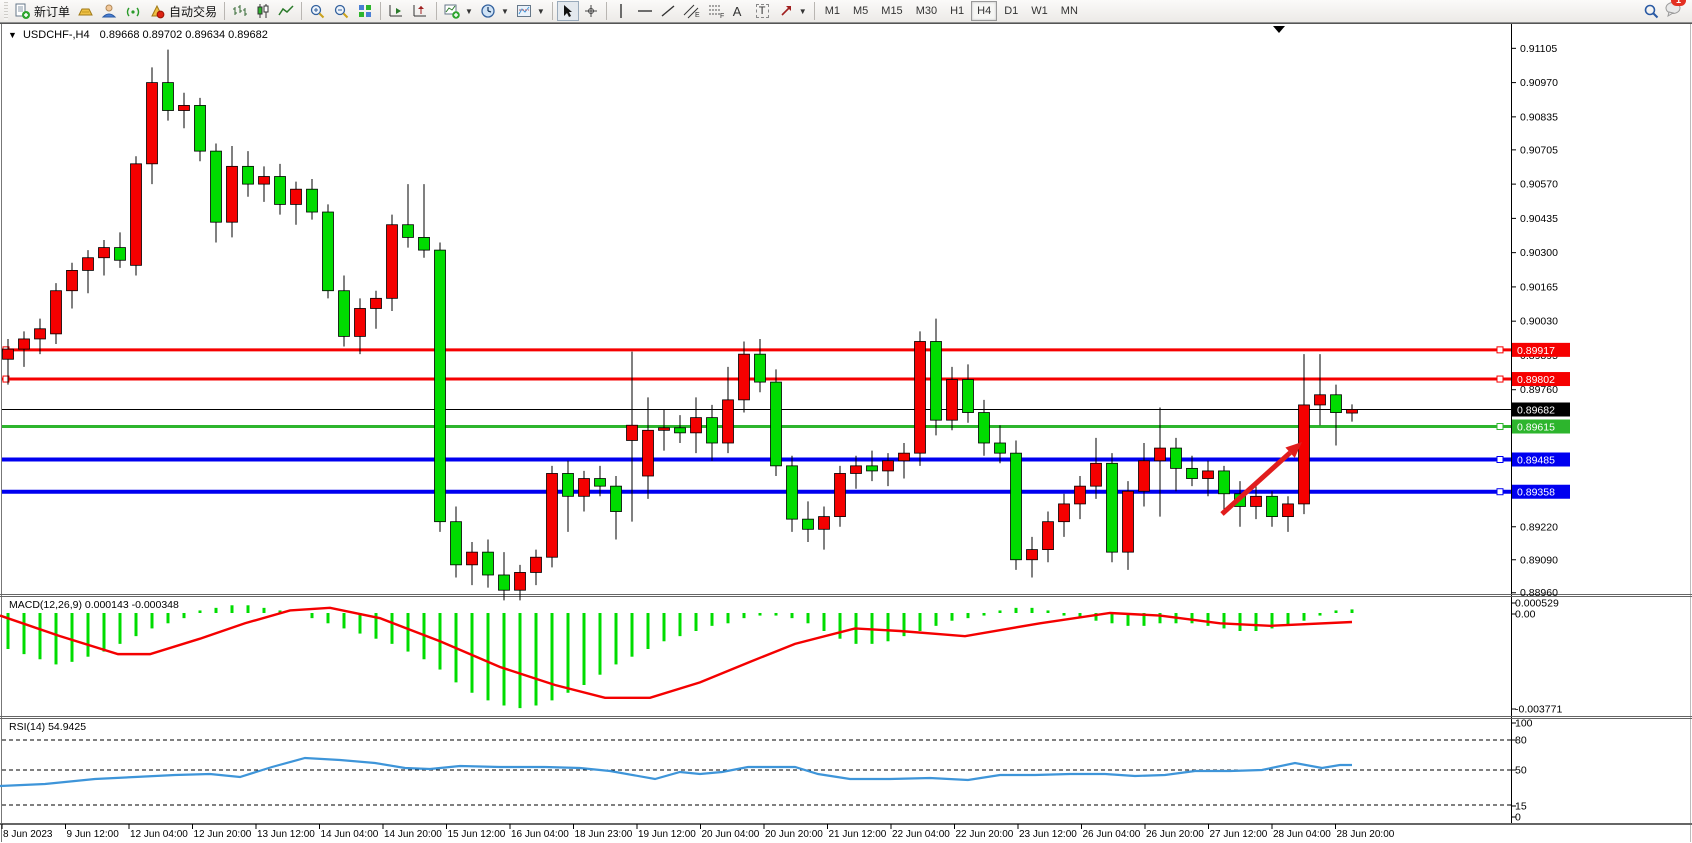 This screenshot has height=843, width=1692. What do you see at coordinates (1011, 11) in the screenshot?
I see `tab-timeframe-d1: D1` at bounding box center [1011, 11].